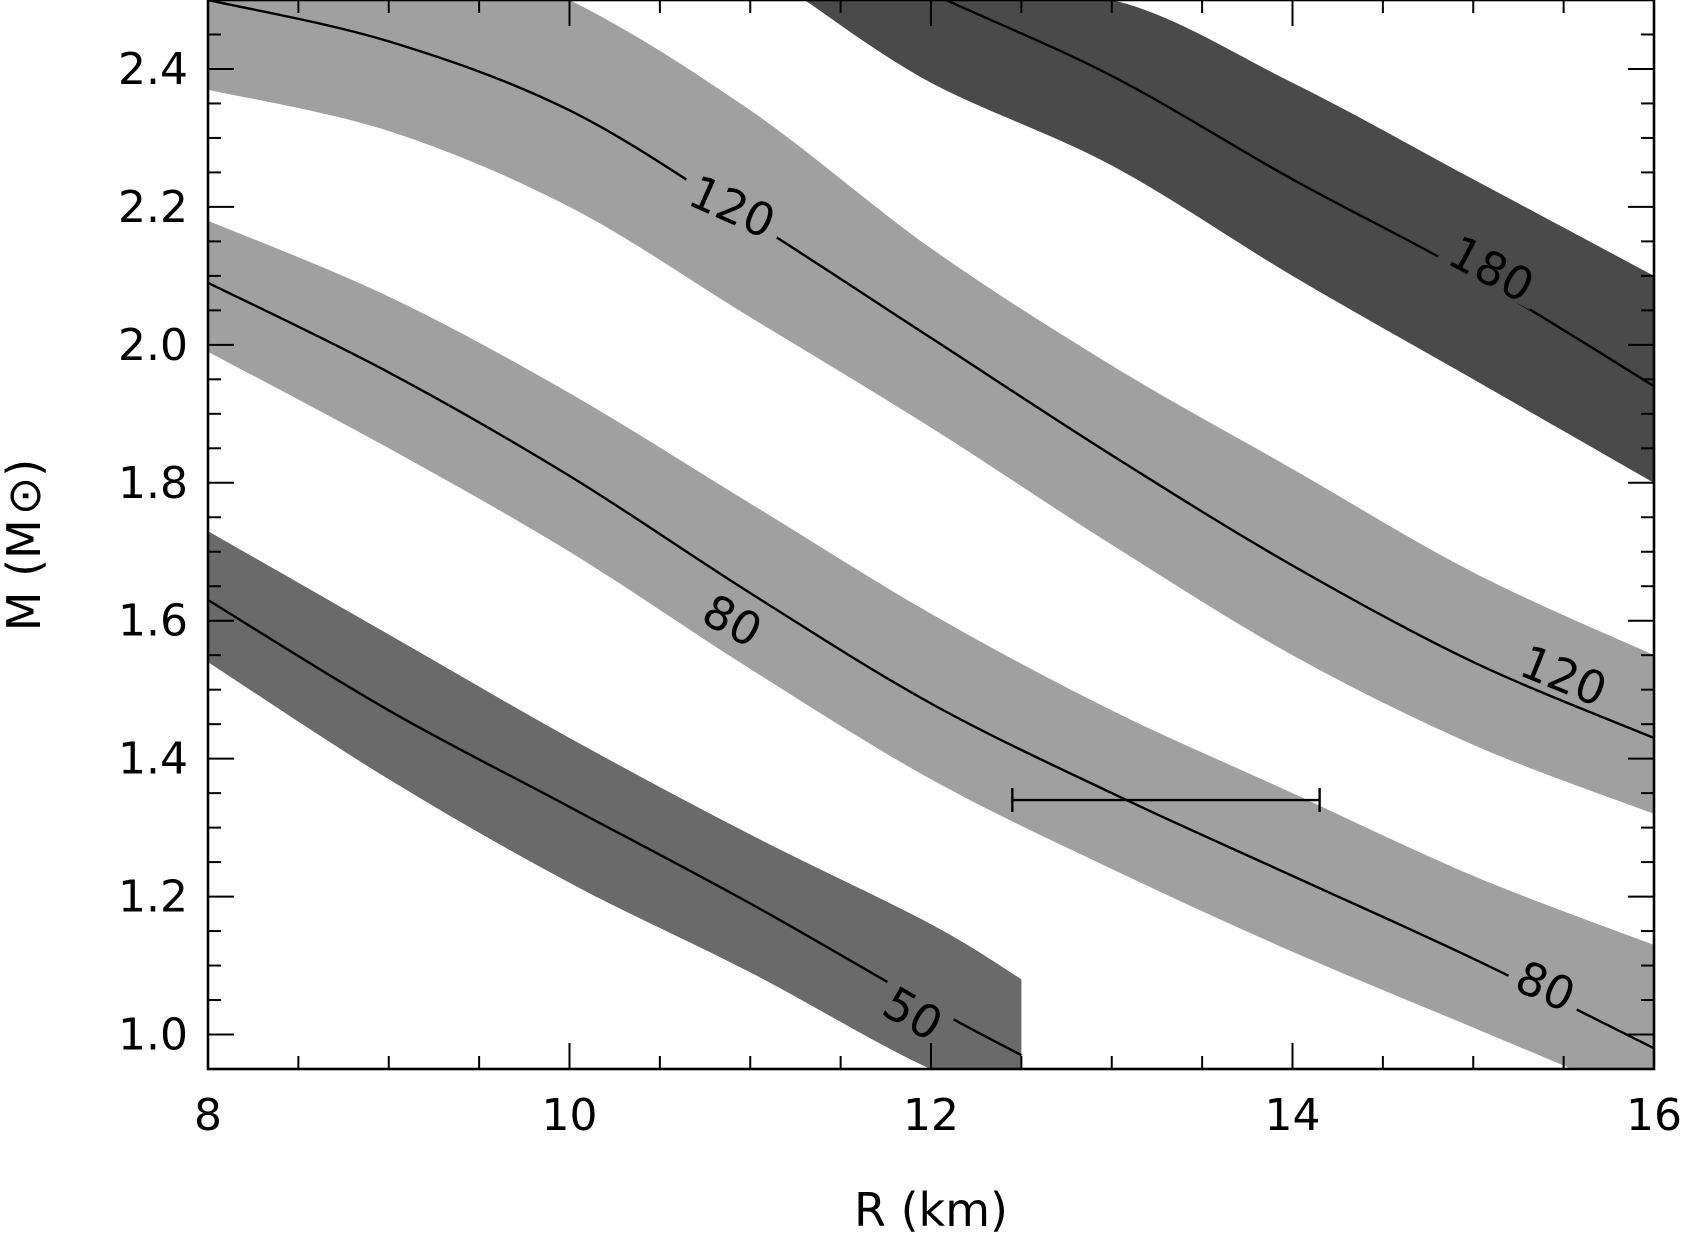  Describe the element at coordinates (1293, 1115) in the screenshot. I see `x-tick-label: 14` at that location.